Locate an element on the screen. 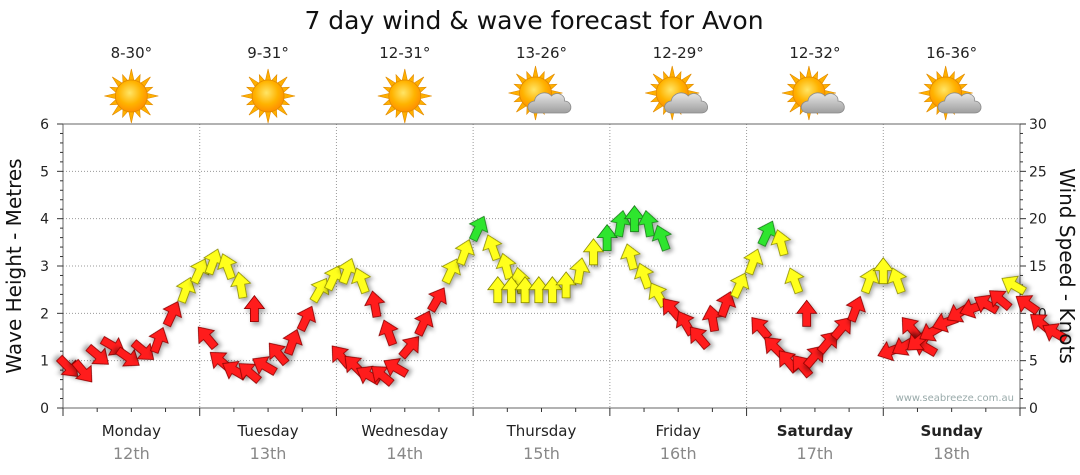  left-tick-label: 0 is located at coordinates (44, 409).